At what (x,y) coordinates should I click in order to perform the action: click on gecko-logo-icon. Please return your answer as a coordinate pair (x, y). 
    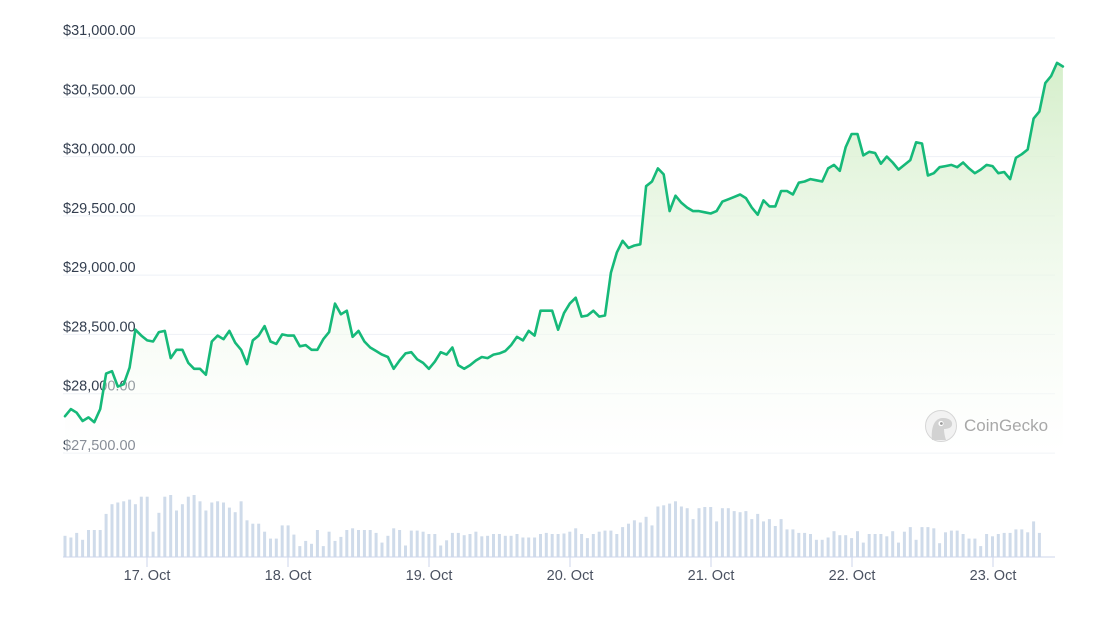
    Looking at the image, I should click on (941, 426).